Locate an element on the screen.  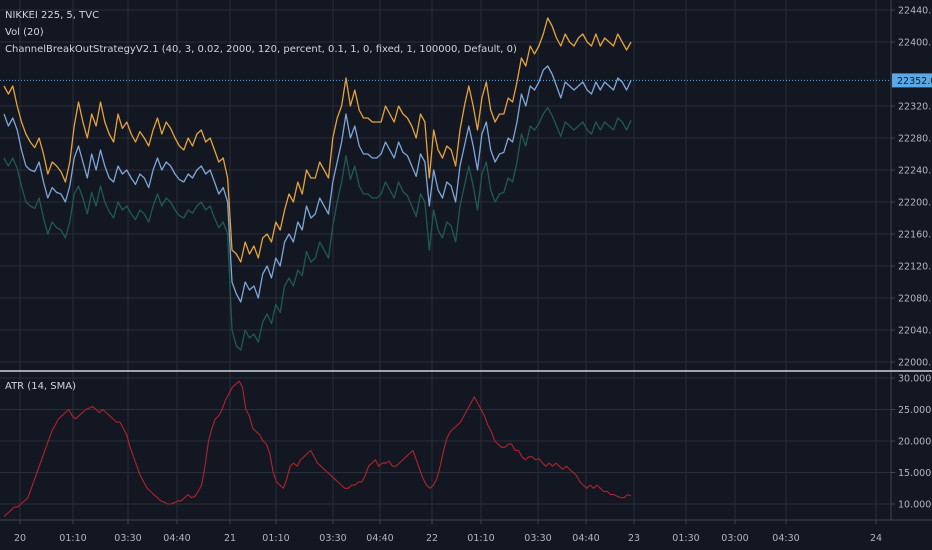
x-tick-label: 21 is located at coordinates (230, 538).